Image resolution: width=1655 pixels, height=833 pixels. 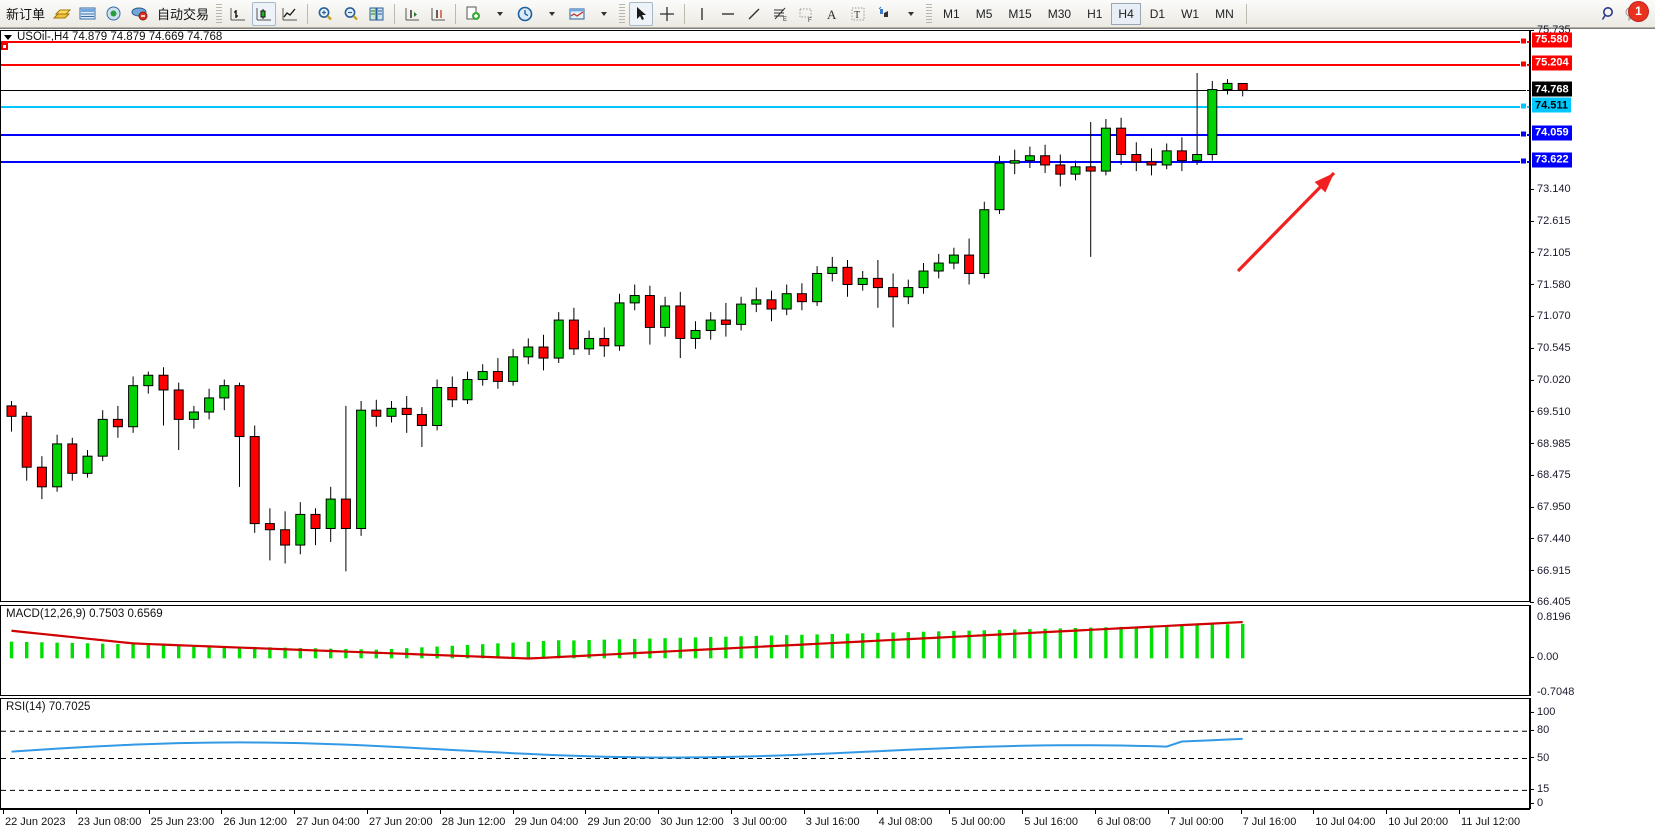 What do you see at coordinates (641, 13) in the screenshot?
I see `cursor-icon` at bounding box center [641, 13].